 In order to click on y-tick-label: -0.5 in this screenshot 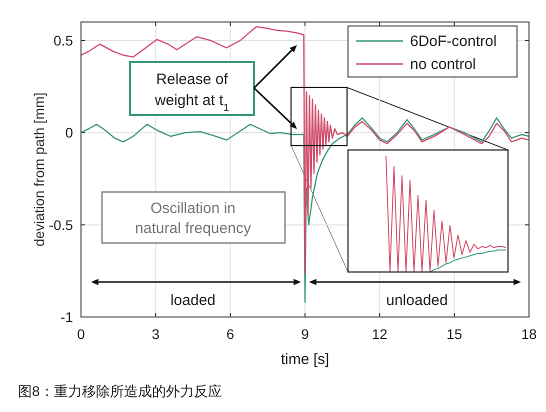, I will do `click(61, 224)`.